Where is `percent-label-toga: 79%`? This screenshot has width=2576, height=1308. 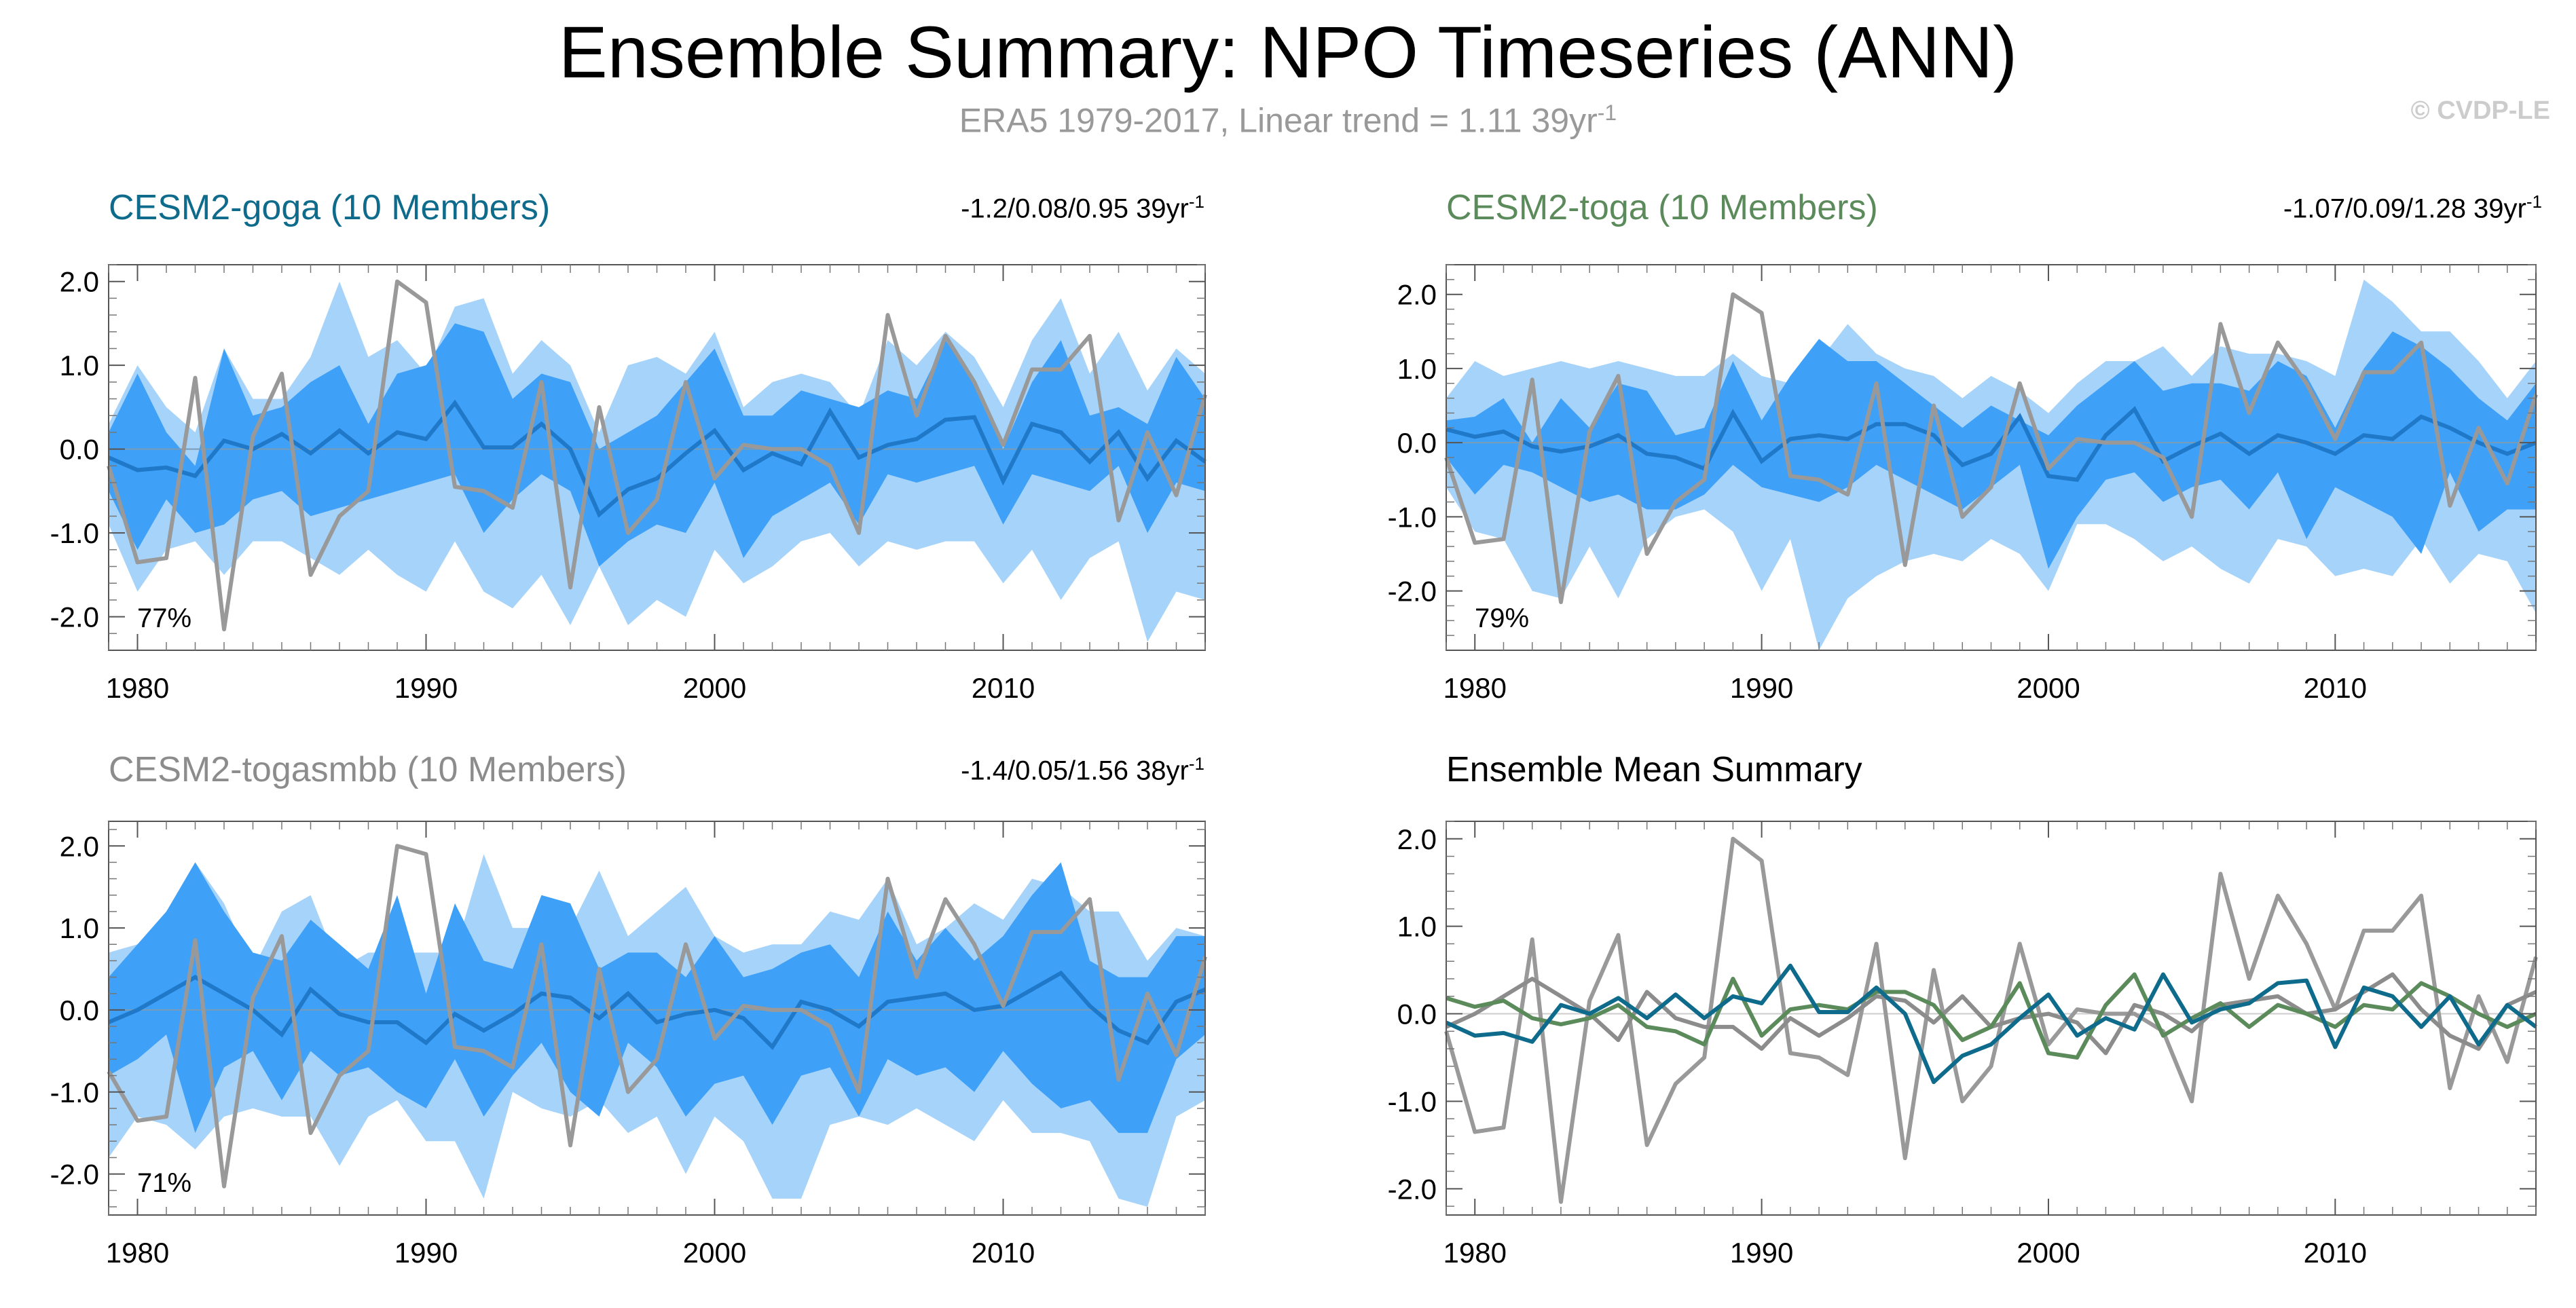
percent-label-toga: 79% is located at coordinates (1502, 618).